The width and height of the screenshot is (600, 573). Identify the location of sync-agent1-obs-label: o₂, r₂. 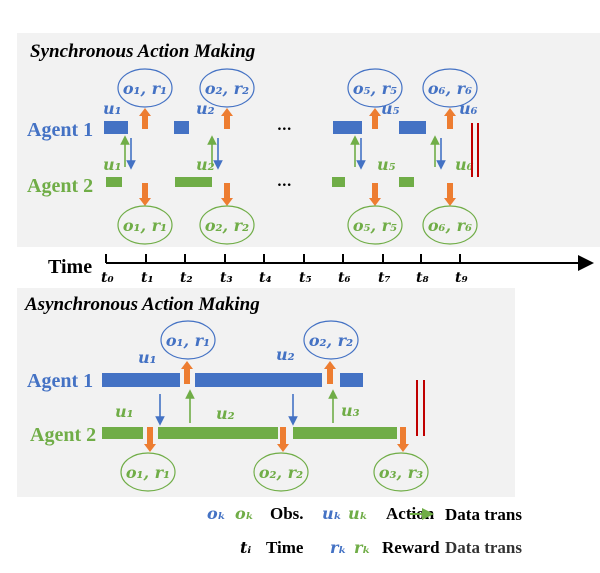
(227, 88).